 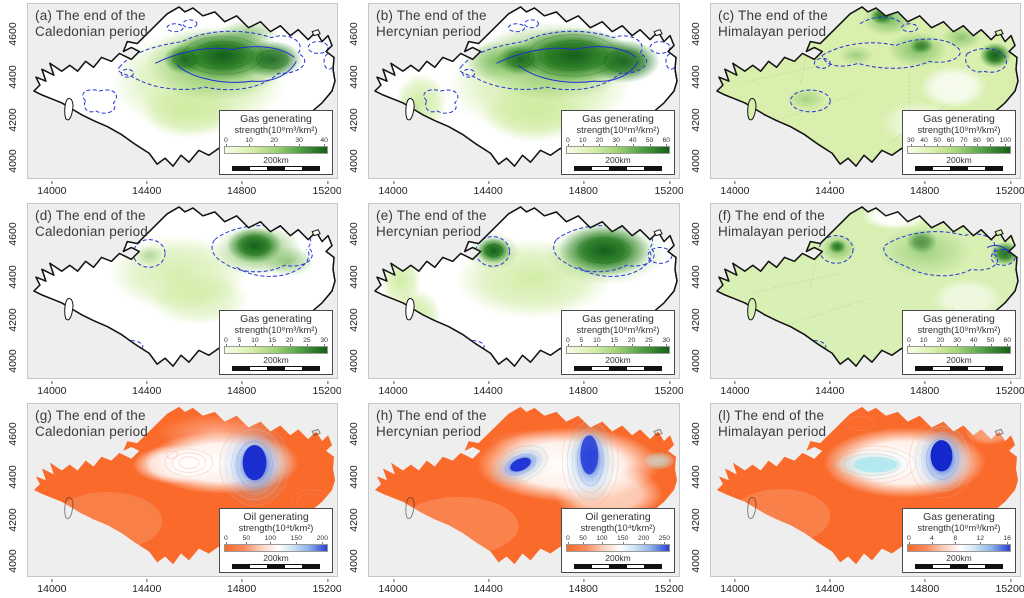 I want to click on tick-label: 100, so click(x=602, y=539).